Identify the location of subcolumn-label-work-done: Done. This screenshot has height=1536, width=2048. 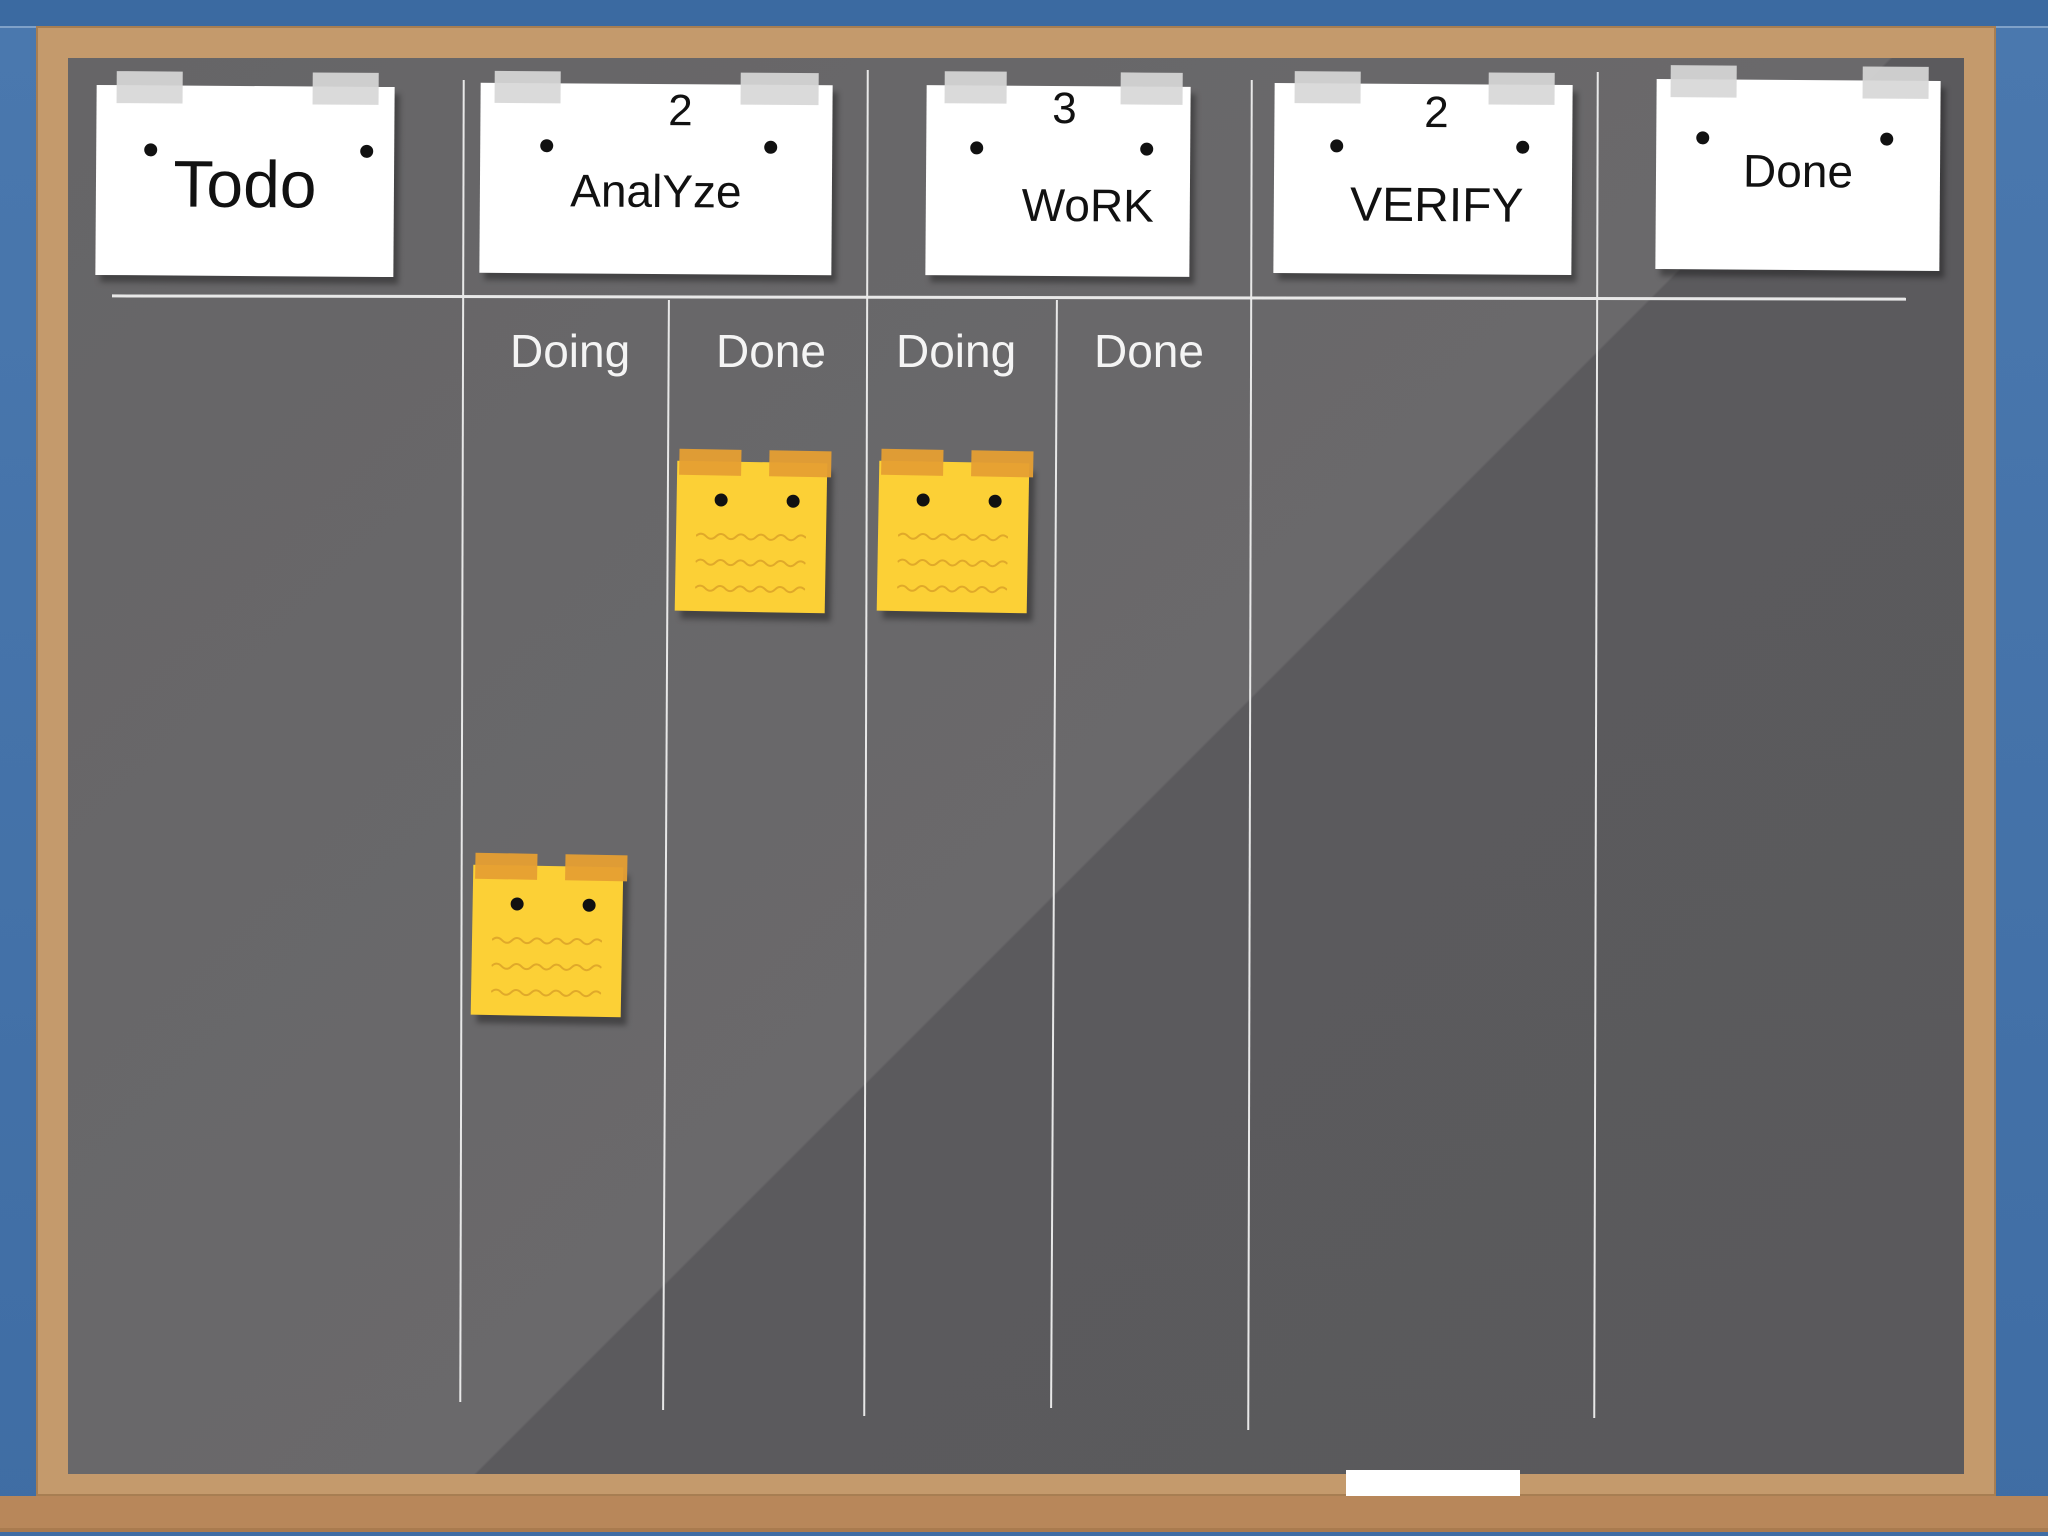
(1149, 351).